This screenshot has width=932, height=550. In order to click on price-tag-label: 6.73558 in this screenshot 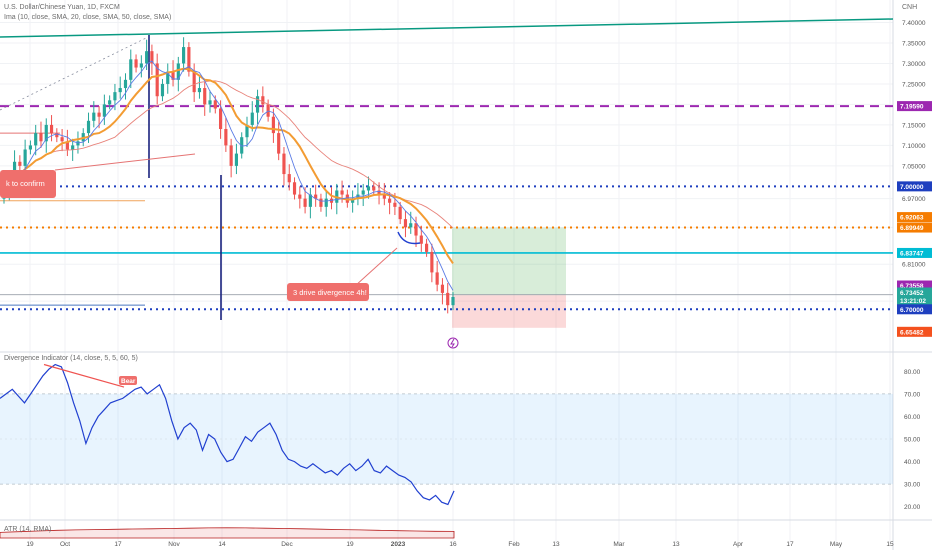, I will do `click(912, 286)`.